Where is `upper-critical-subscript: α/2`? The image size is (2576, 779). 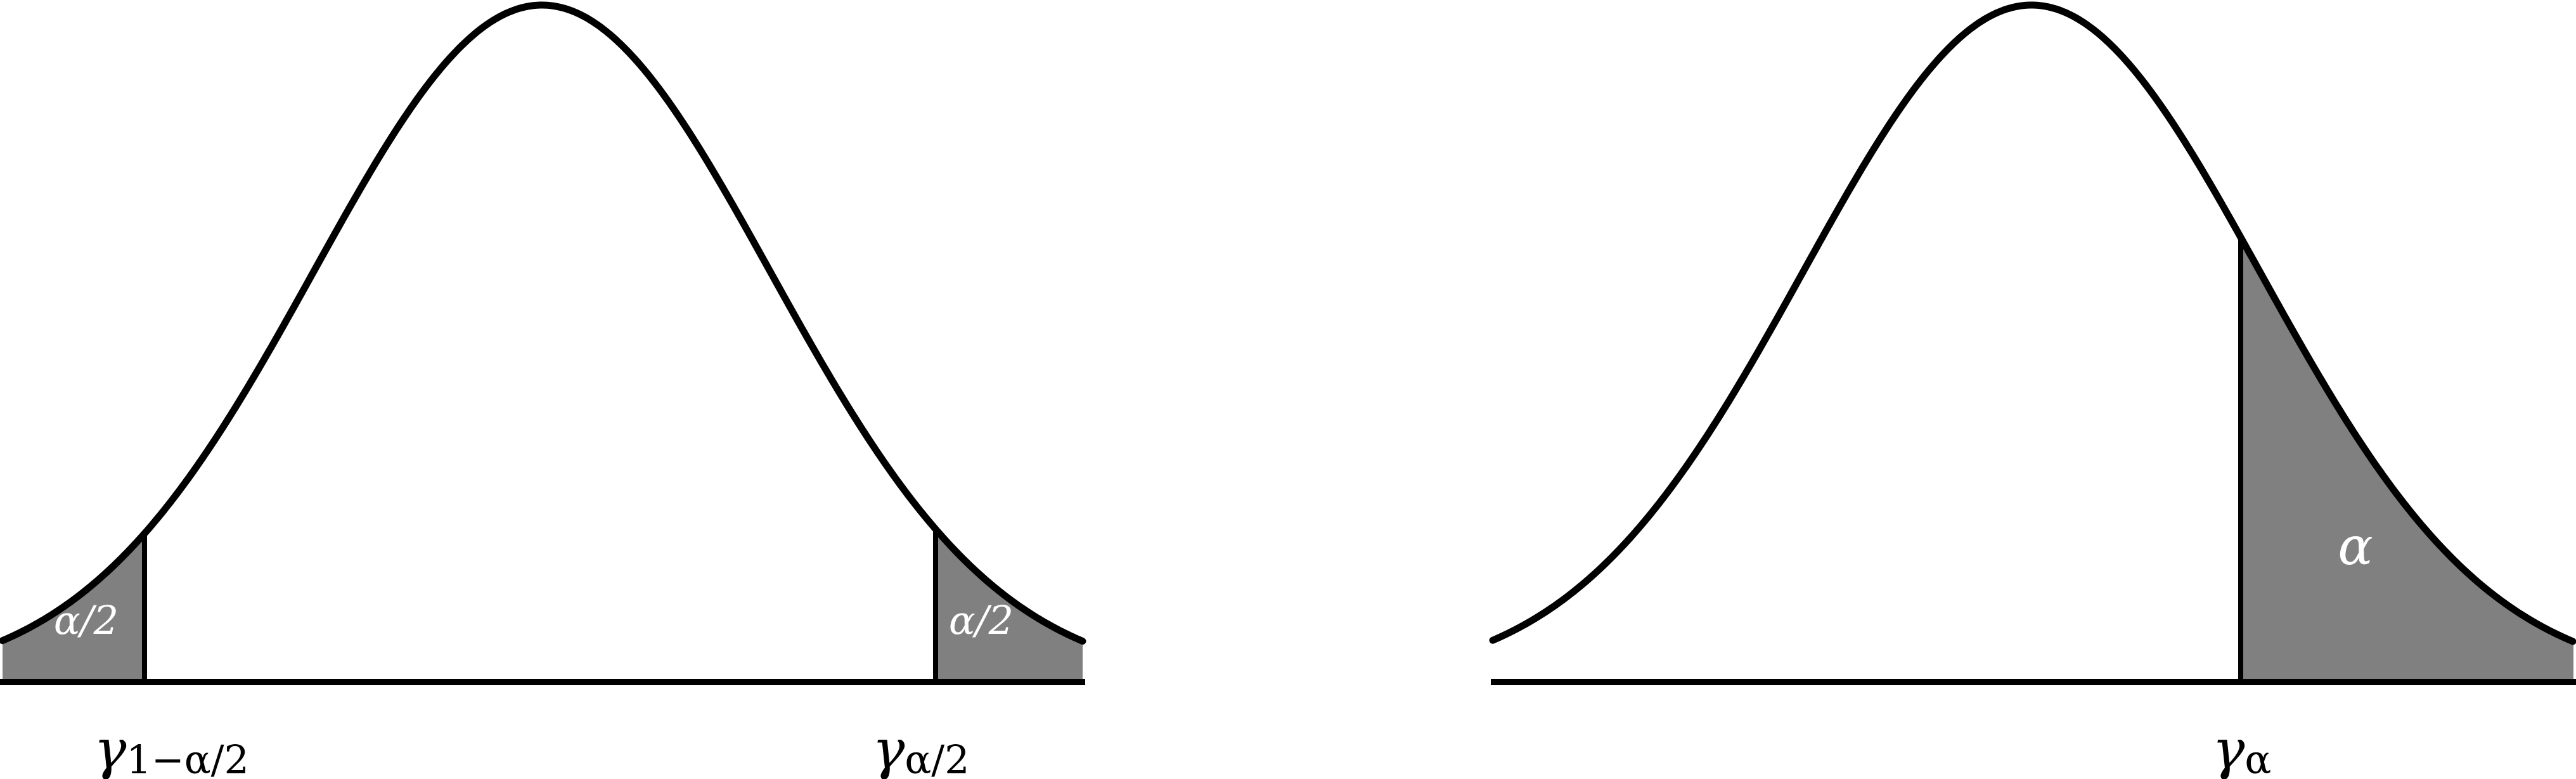 upper-critical-subscript: α/2 is located at coordinates (937, 758).